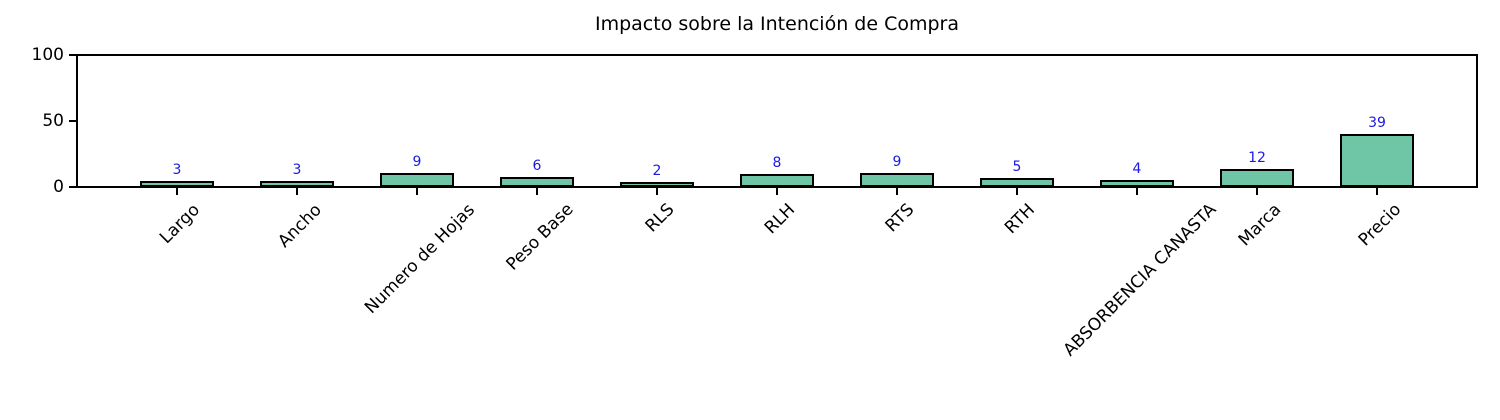 The width and height of the screenshot is (1500, 420). I want to click on x-axis-tick-label: Largo, so click(180, 224).